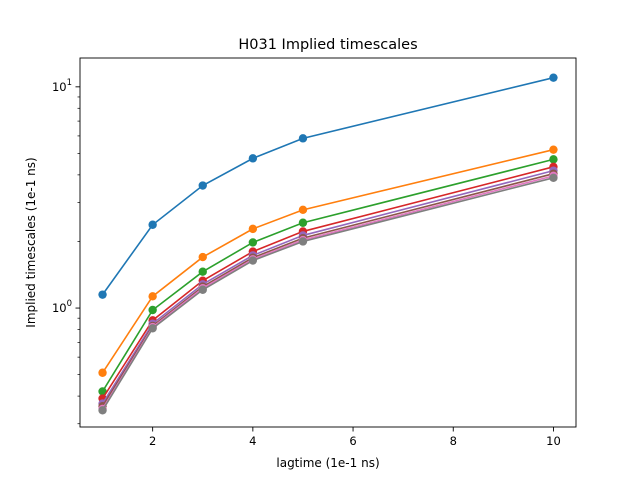 The image size is (640, 480). Describe the element at coordinates (62, 307) in the screenshot. I see `y-tick-label: 10⁰` at that location.